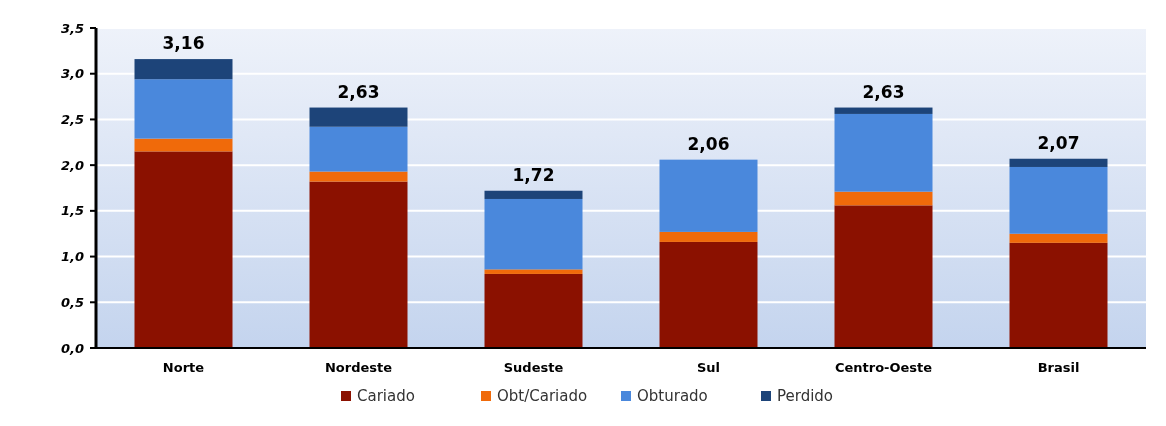  I want to click on y-tick-label: 3,0, so click(72, 74).